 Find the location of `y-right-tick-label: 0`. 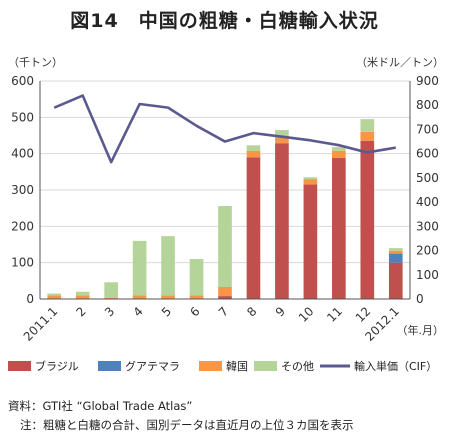

y-right-tick-label: 0 is located at coordinates (420, 299).